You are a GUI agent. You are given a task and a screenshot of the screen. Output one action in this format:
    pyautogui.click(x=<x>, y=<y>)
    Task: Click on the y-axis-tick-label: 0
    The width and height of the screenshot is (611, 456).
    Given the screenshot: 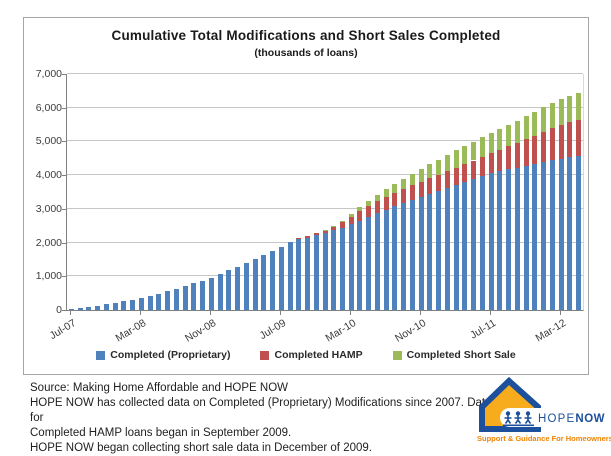 What is the action you would take?
    pyautogui.click(x=59, y=310)
    